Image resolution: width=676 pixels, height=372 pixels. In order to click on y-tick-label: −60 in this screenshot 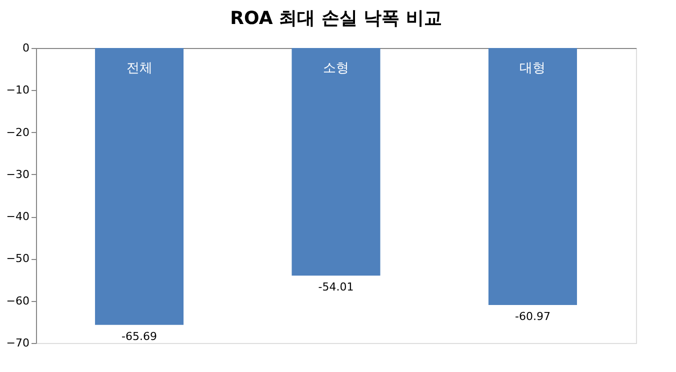, I will do `click(18, 301)`.